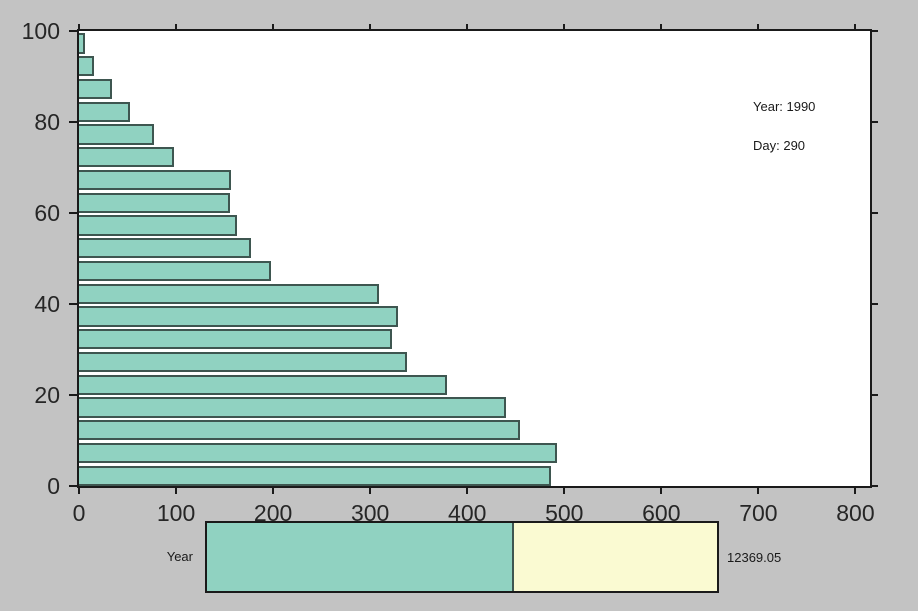 This screenshot has width=918, height=611. I want to click on x-tick-label: 500, so click(564, 513).